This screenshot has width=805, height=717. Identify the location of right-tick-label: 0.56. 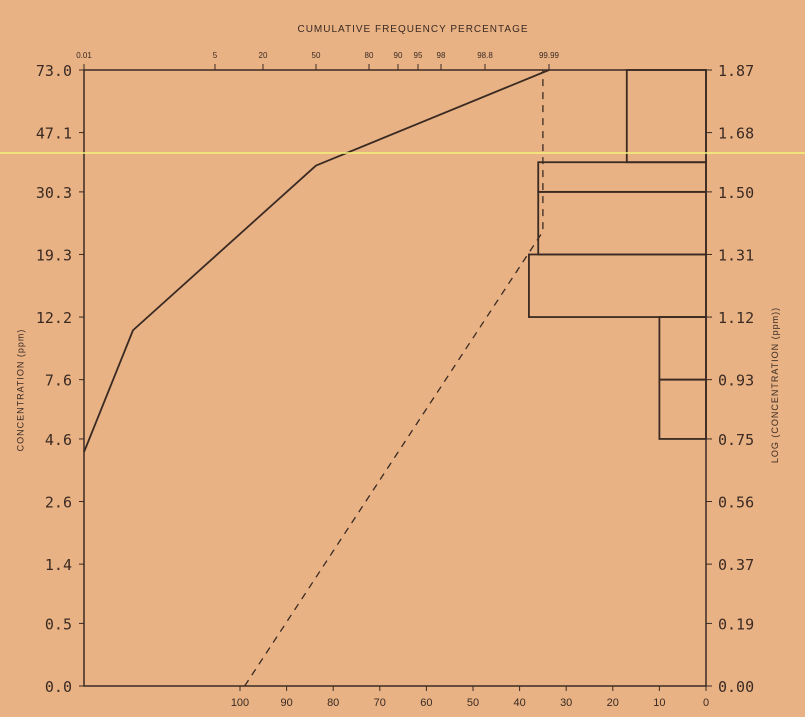
(736, 503).